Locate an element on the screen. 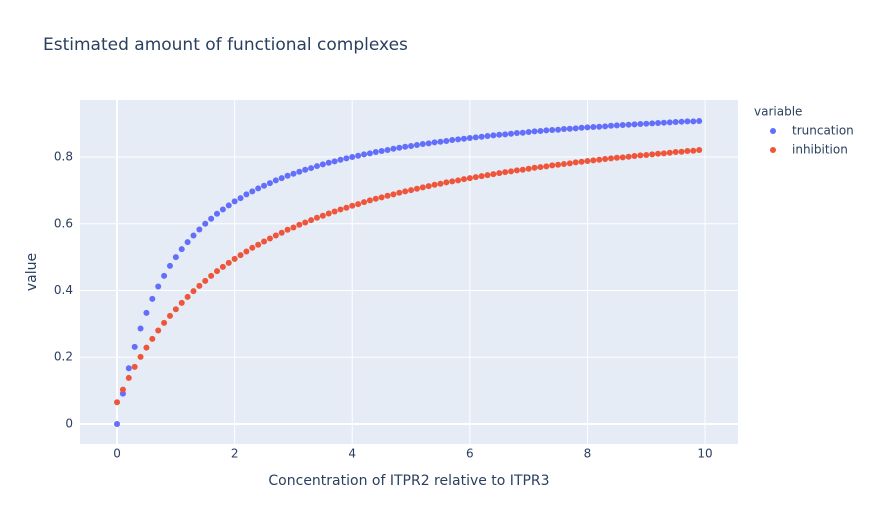 This screenshot has width=871, height=529. chart-title: Estimated amount of functional complexes is located at coordinates (225, 45).